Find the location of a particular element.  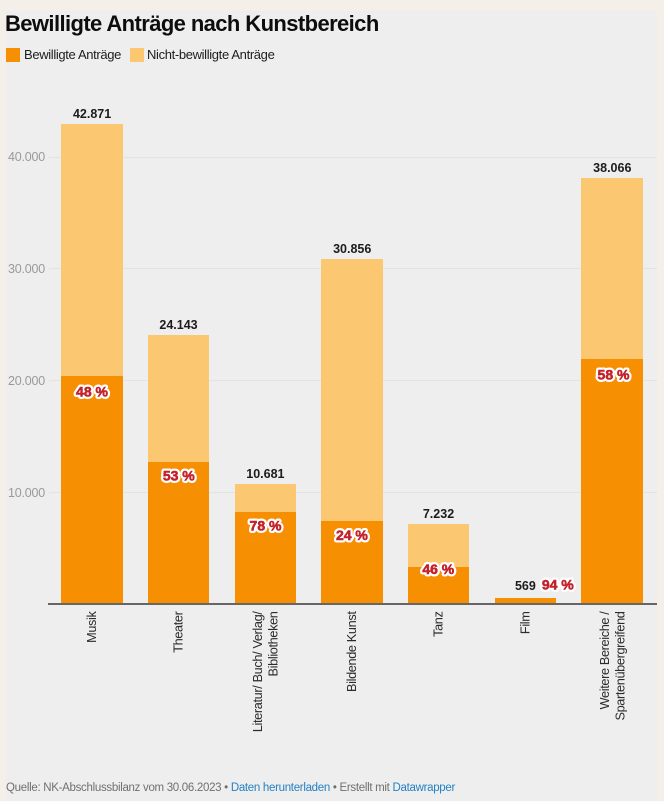

svg-text: 53 % is located at coordinates (179, 476).